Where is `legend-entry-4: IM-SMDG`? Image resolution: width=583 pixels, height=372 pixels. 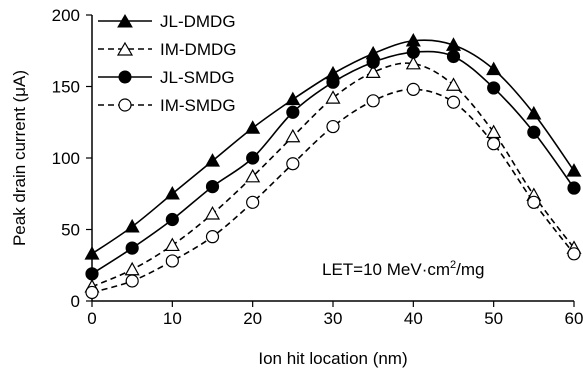
legend-entry-4: IM-SMDG is located at coordinates (167, 105).